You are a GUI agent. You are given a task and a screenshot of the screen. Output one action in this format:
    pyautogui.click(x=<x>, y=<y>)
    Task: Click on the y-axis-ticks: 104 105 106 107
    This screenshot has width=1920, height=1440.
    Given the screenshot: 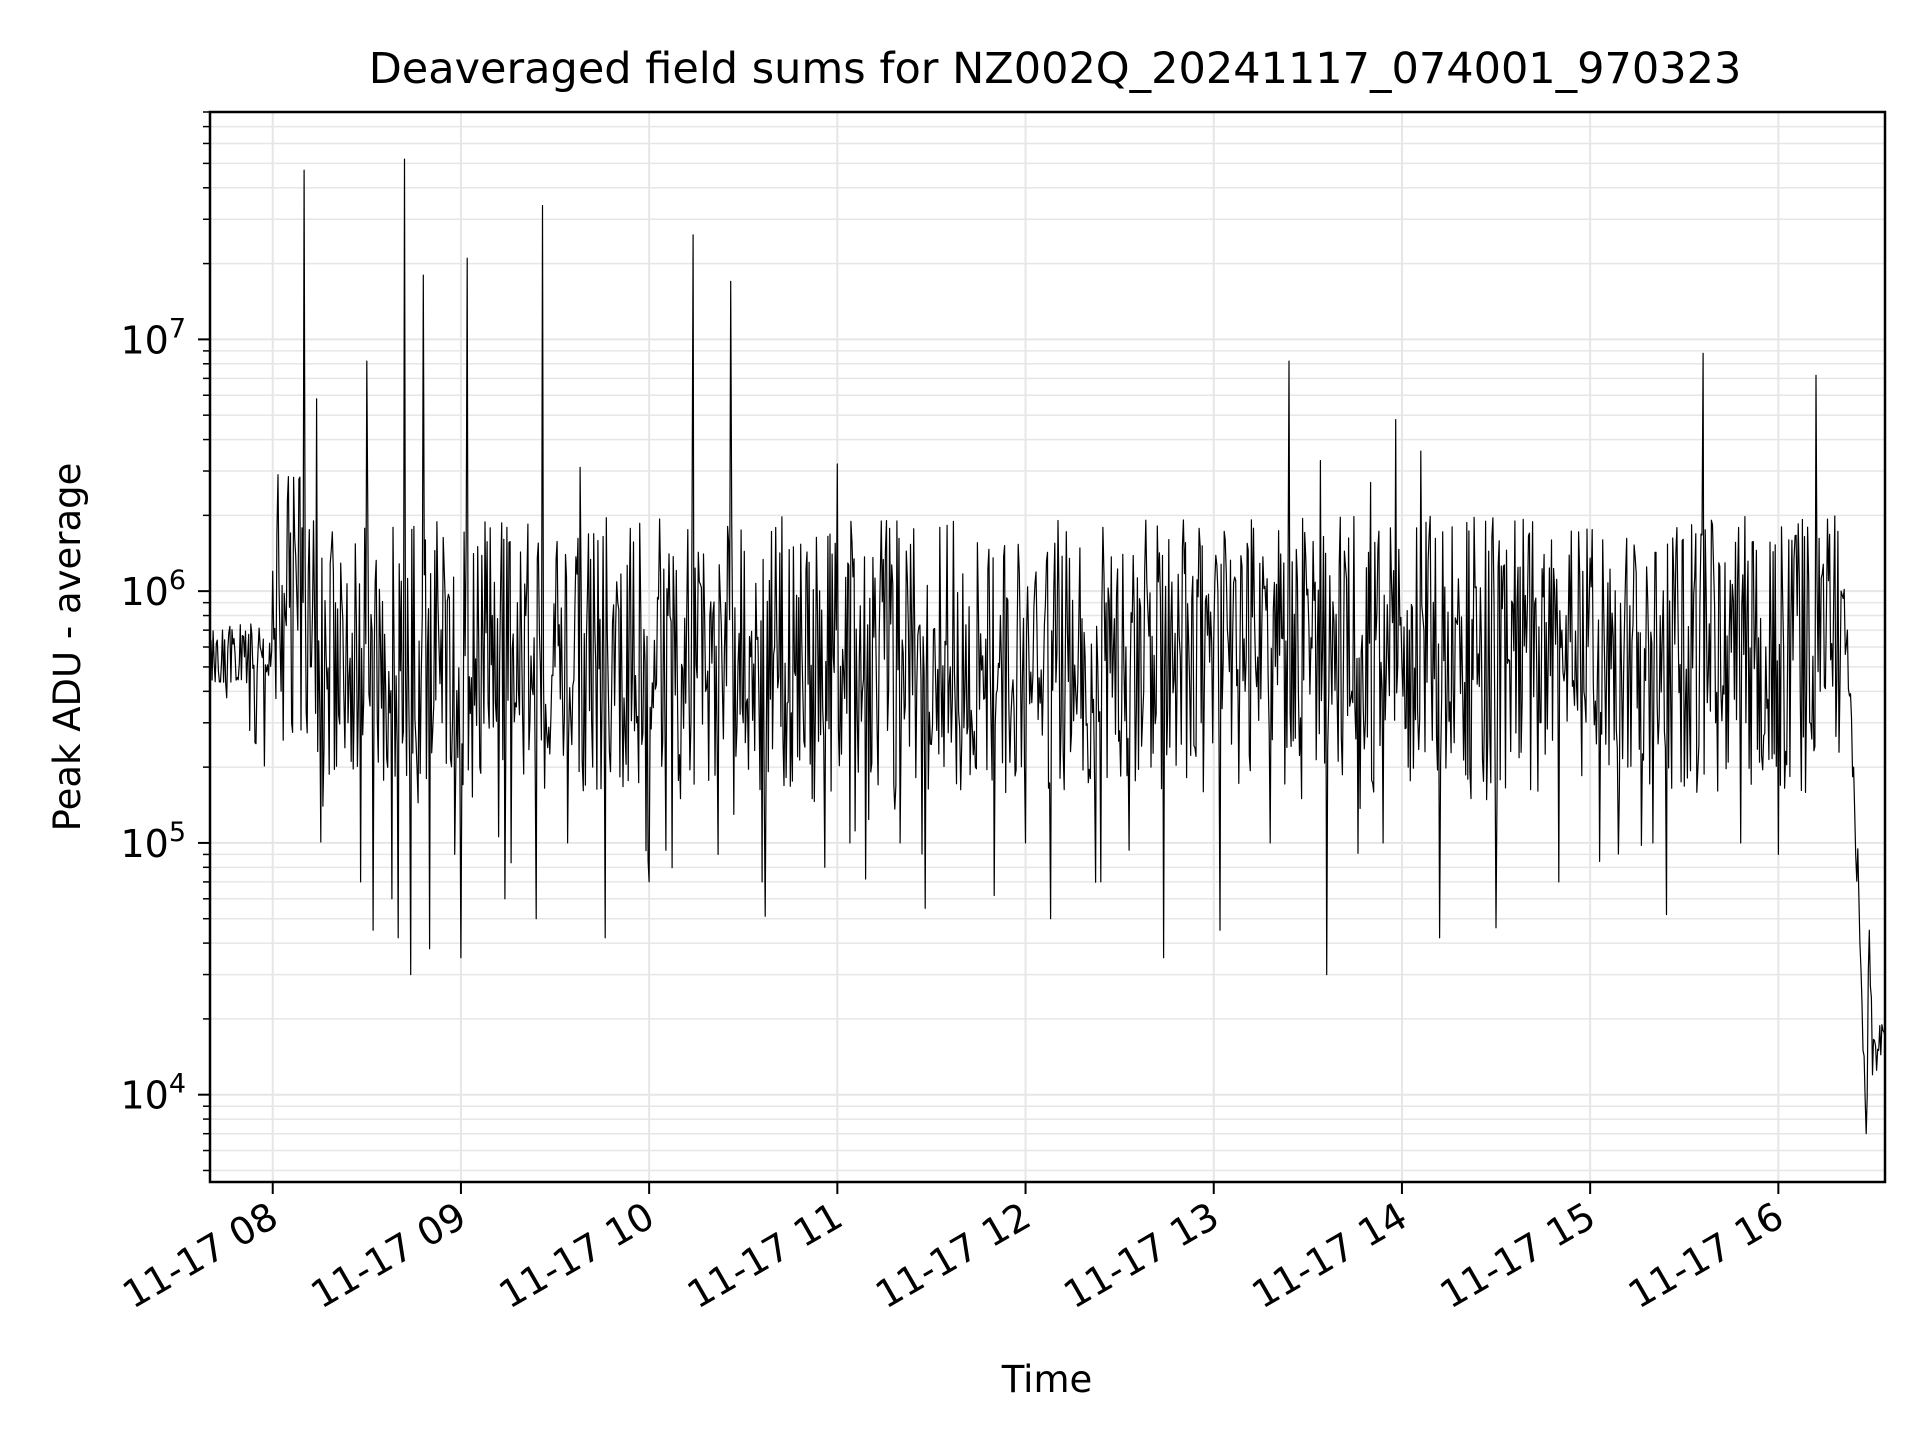 What is the action you would take?
    pyautogui.click(x=165, y=641)
    